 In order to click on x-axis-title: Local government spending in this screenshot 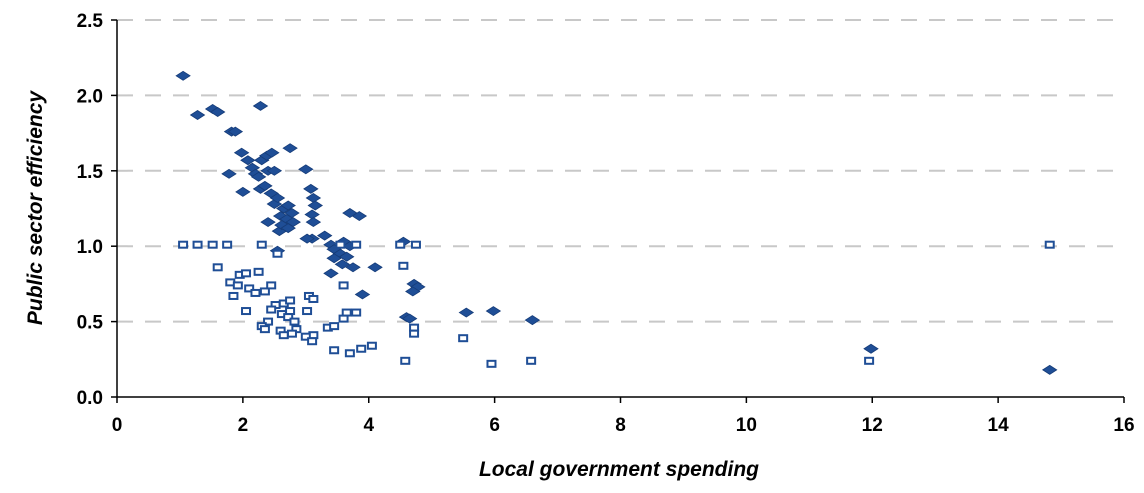, I will do `click(619, 469)`.